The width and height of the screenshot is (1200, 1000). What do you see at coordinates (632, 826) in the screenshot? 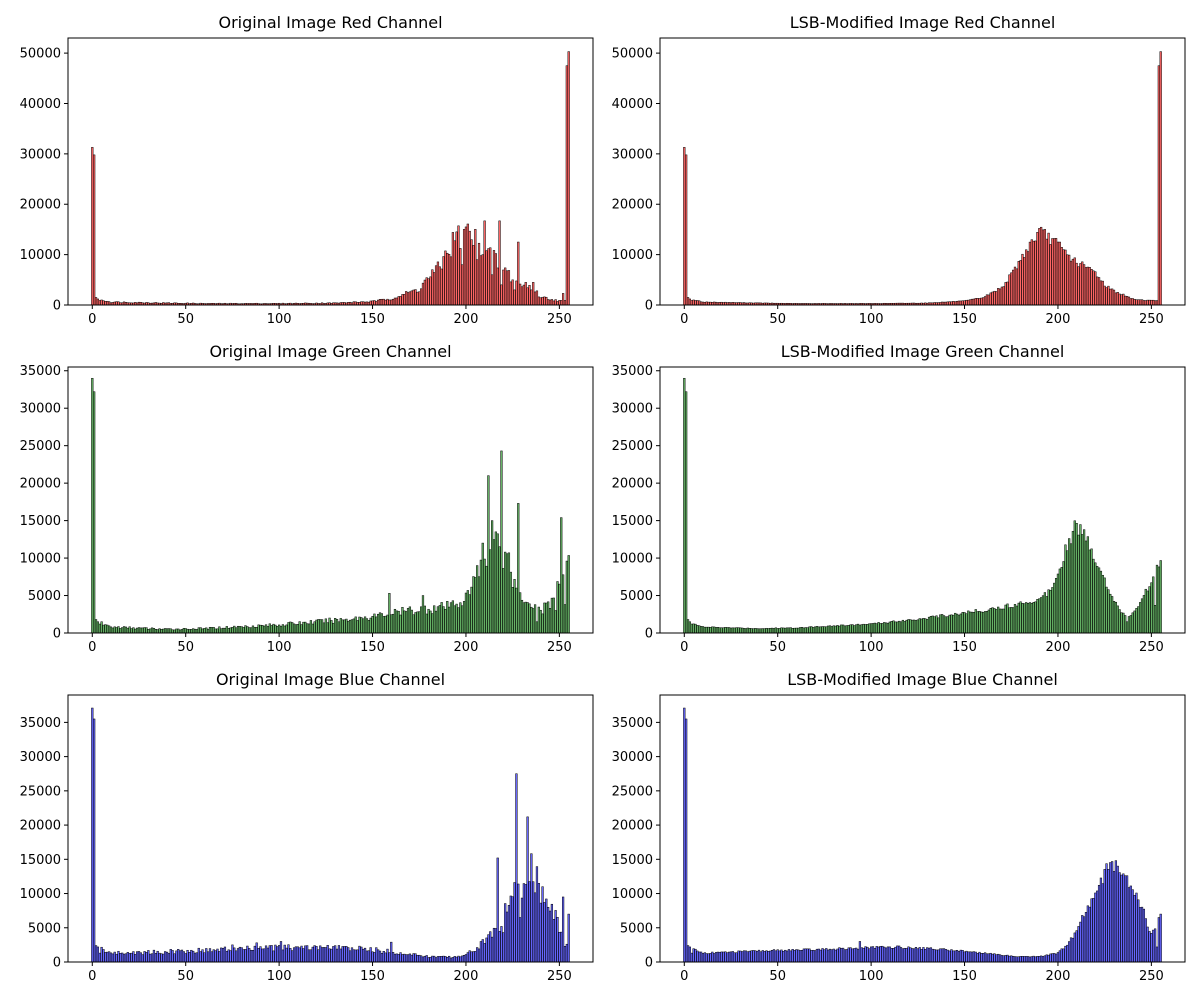
I see `y-tick-label: 20000` at bounding box center [632, 826].